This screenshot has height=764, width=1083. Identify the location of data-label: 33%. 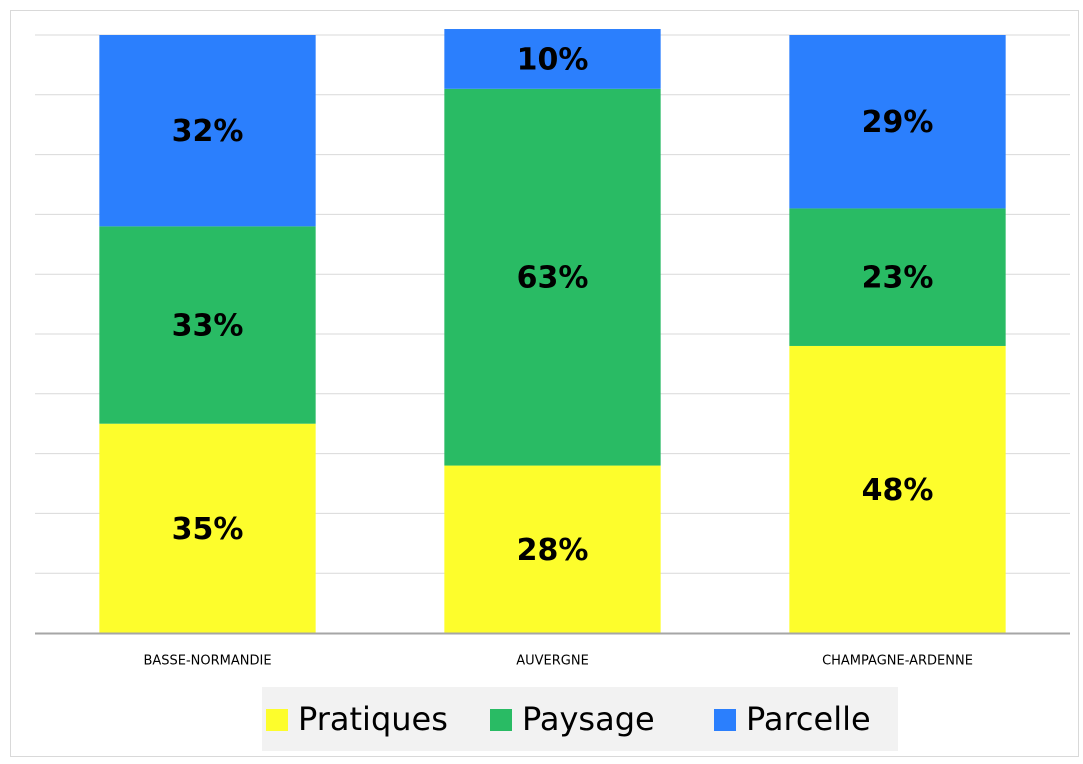
(208, 326).